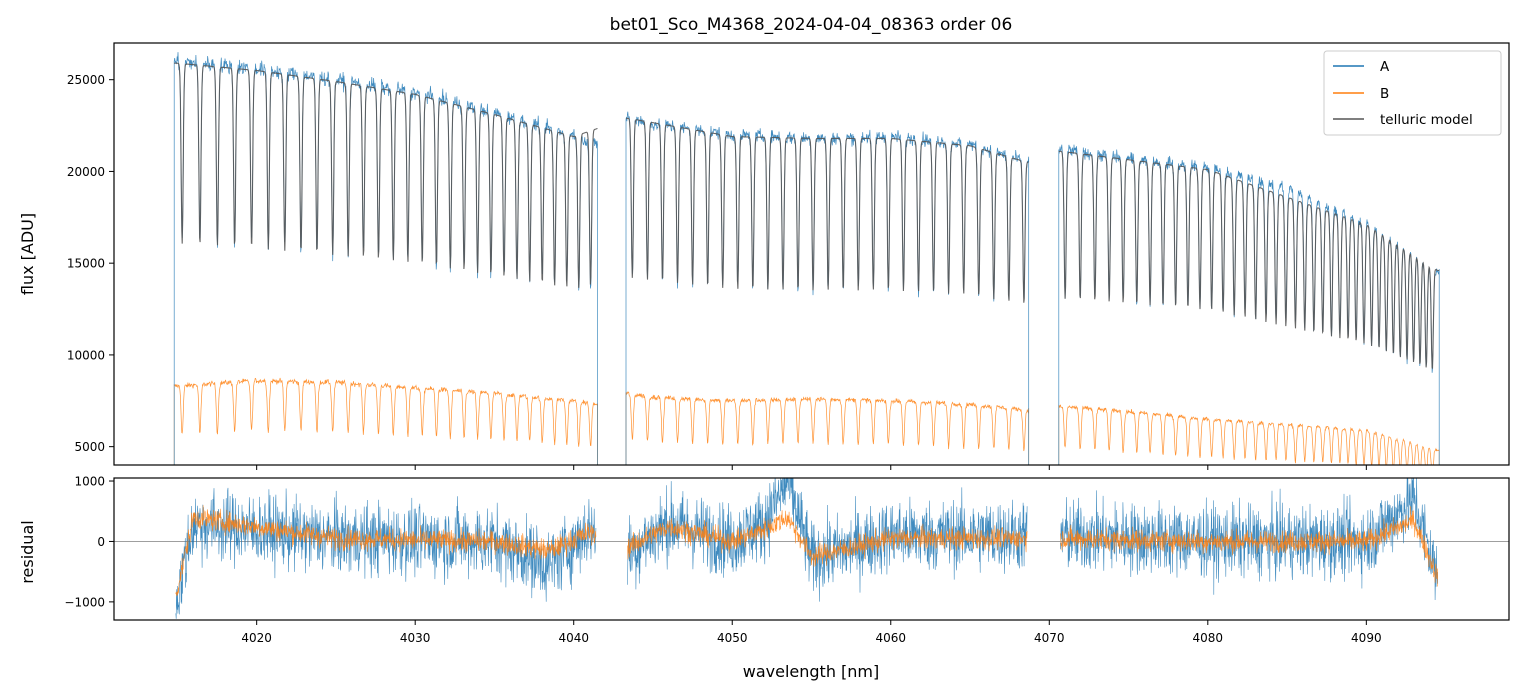 The width and height of the screenshot is (1523, 696). Describe the element at coordinates (86, 80) in the screenshot. I see `flux-ytick-label-4: 25000` at that location.